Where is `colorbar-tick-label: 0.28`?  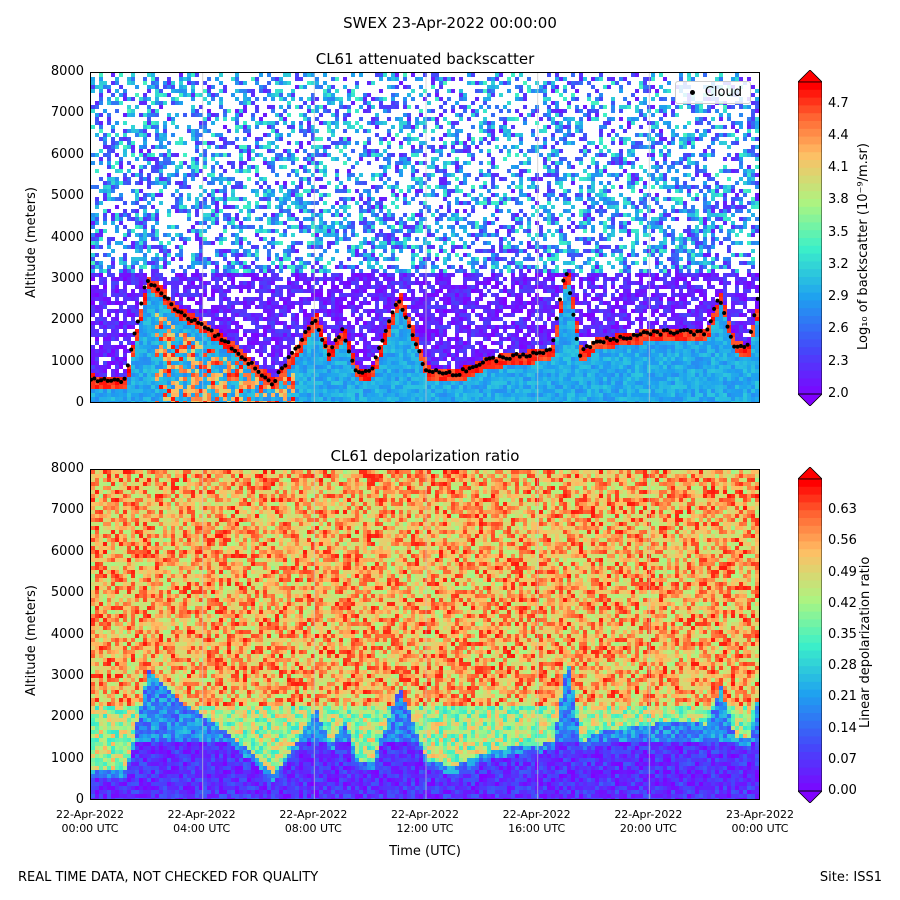
colorbar-tick-label: 0.28 is located at coordinates (842, 665).